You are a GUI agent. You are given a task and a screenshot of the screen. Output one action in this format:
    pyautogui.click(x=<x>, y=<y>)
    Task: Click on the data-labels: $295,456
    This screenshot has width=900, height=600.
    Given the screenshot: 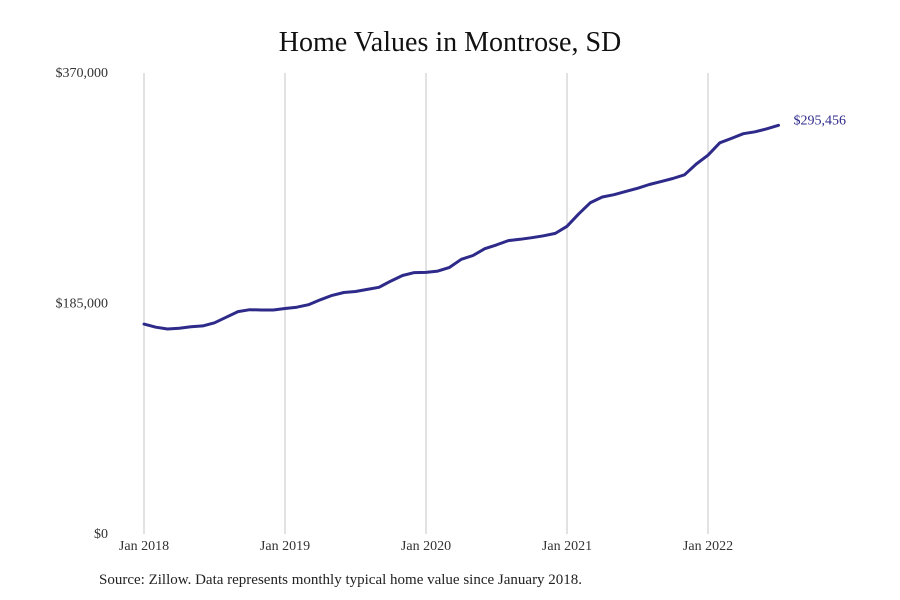 What is the action you would take?
    pyautogui.click(x=820, y=120)
    